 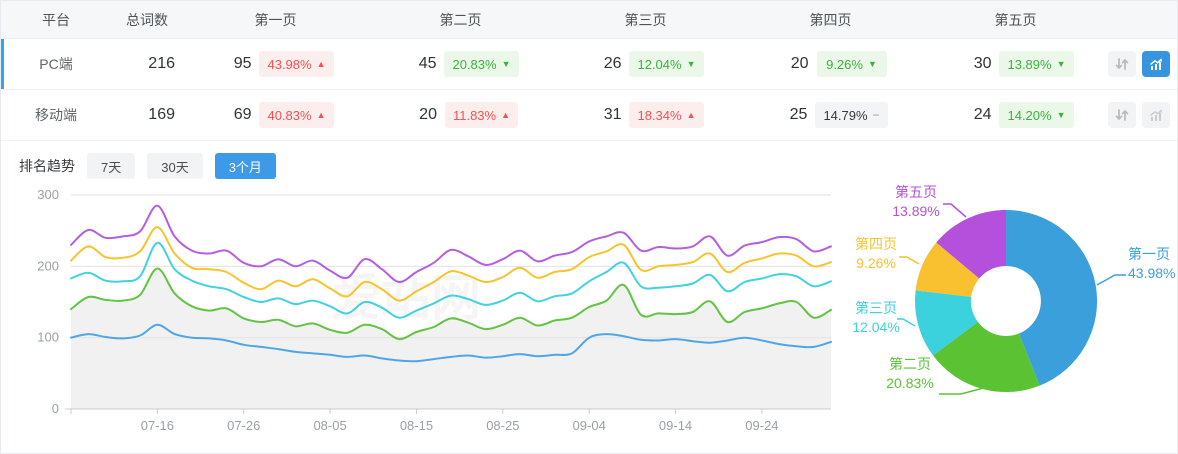 I want to click on pie-label-第五页: 第五页 13.89%, so click(x=916, y=202).